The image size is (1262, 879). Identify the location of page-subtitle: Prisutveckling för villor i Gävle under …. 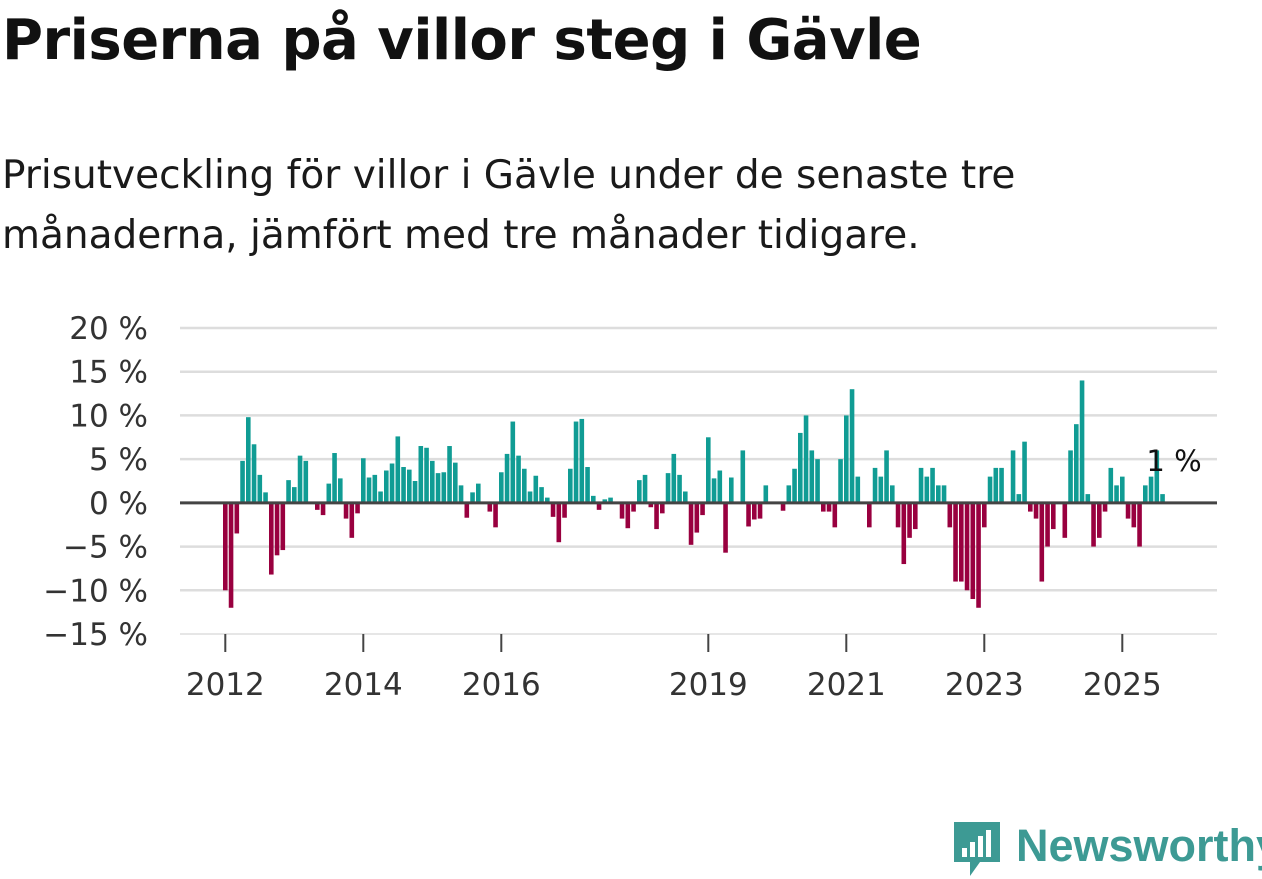
(509, 205).